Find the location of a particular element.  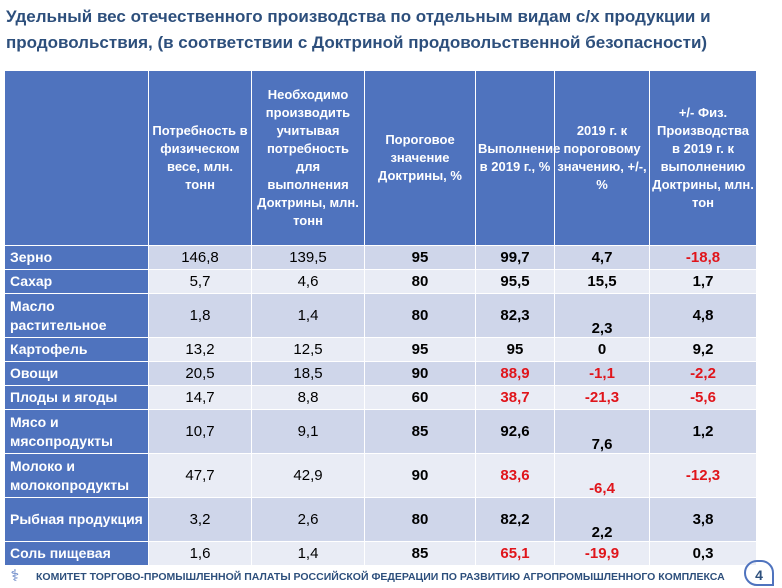

row-name: Картофель is located at coordinates (76, 349).